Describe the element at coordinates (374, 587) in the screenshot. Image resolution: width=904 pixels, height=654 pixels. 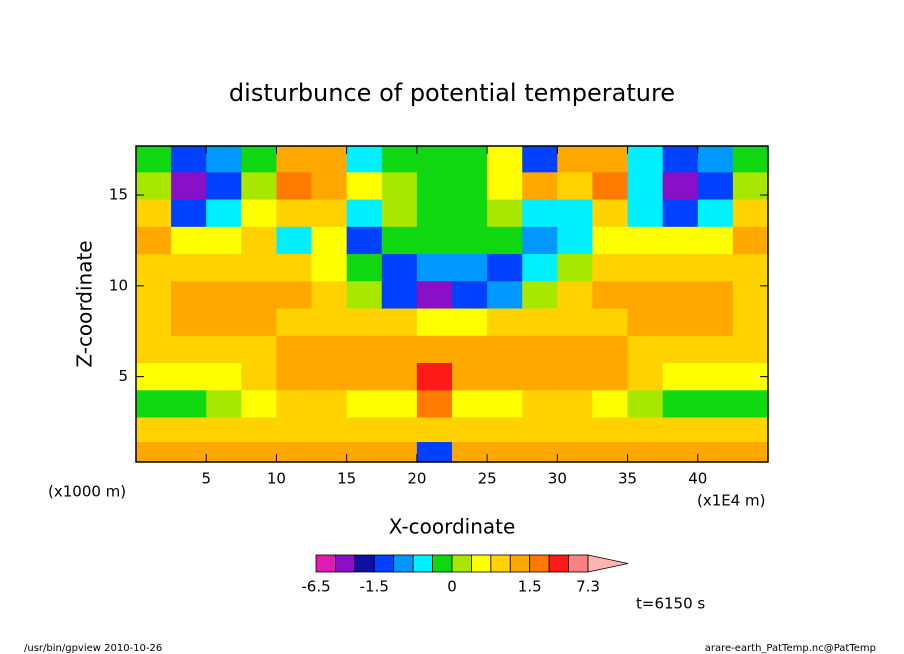
I see `colorbar-tick-label: -1.5` at that location.